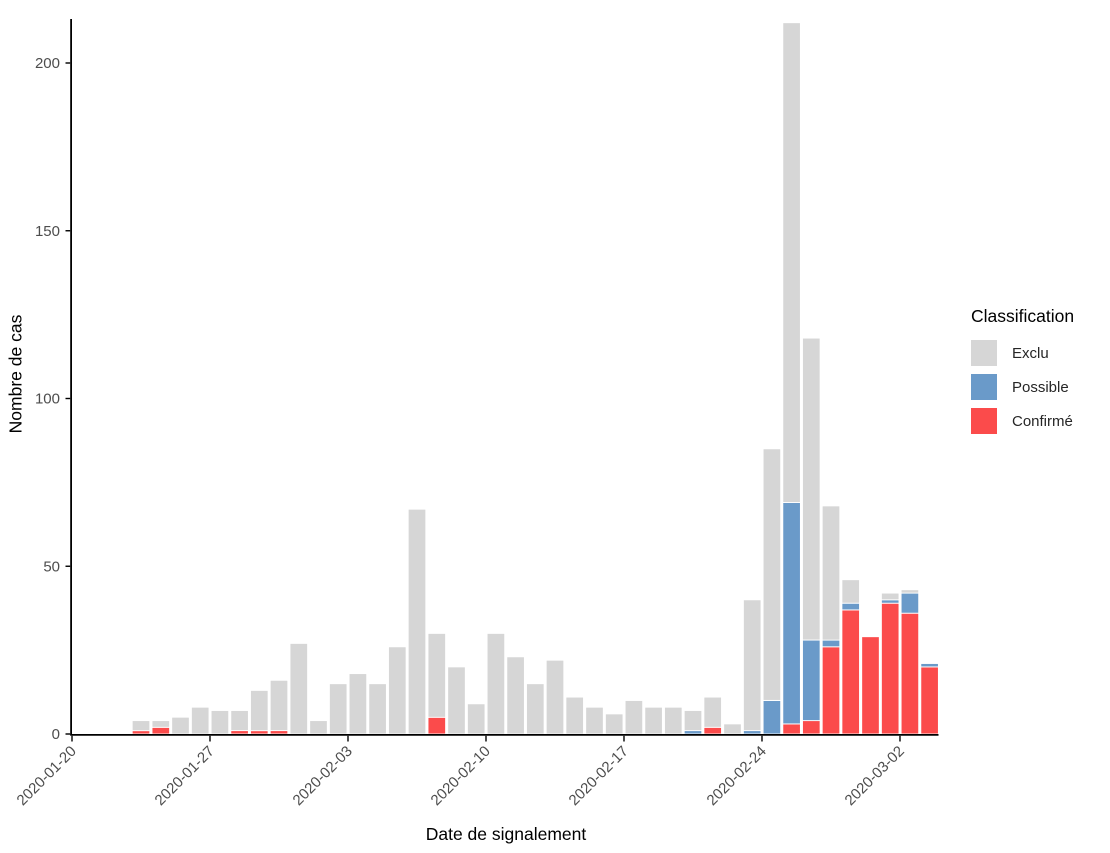  I want to click on legend-label-possible: Possible, so click(1040, 387).